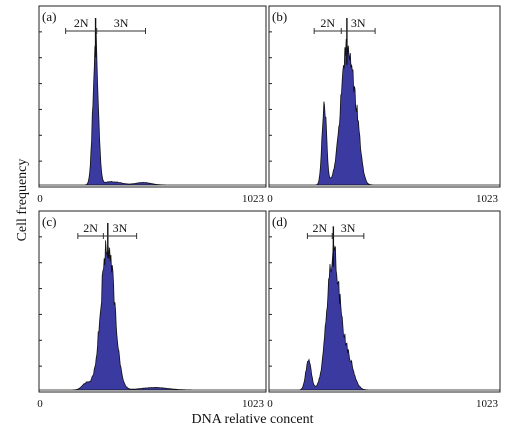  Describe the element at coordinates (279, 16) in the screenshot. I see `panel-label: (b)` at that location.